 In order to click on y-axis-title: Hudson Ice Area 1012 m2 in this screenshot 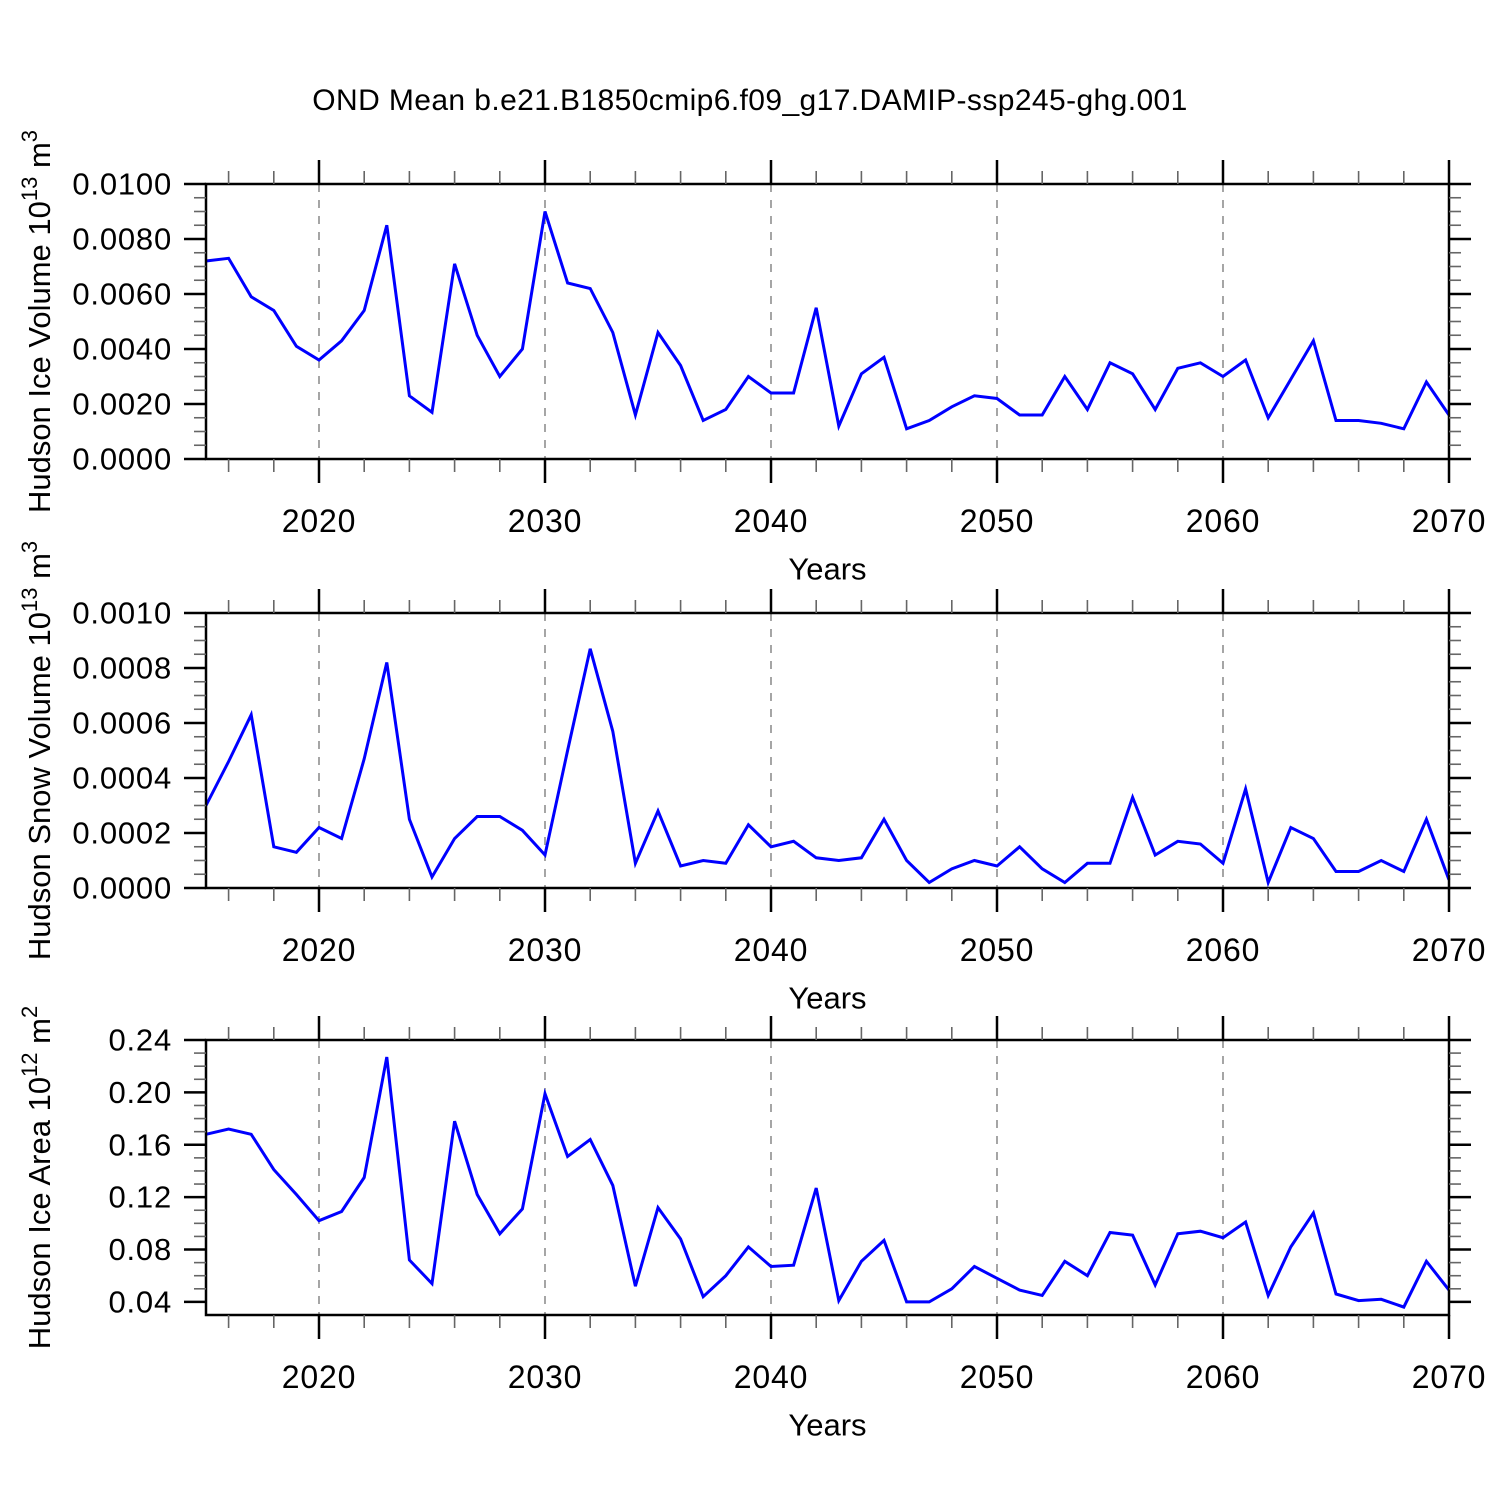, I will do `click(37, 1177)`.